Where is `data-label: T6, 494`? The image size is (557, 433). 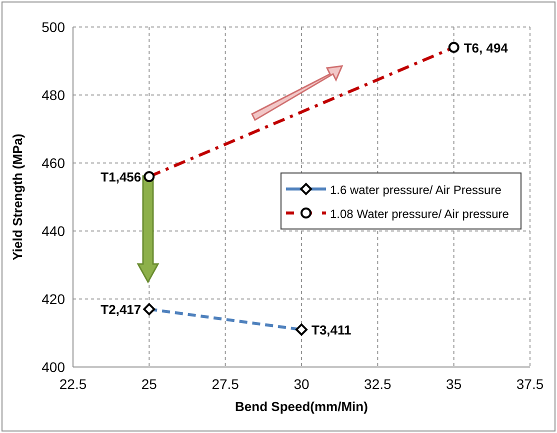 data-label: T6, 494 is located at coordinates (486, 48).